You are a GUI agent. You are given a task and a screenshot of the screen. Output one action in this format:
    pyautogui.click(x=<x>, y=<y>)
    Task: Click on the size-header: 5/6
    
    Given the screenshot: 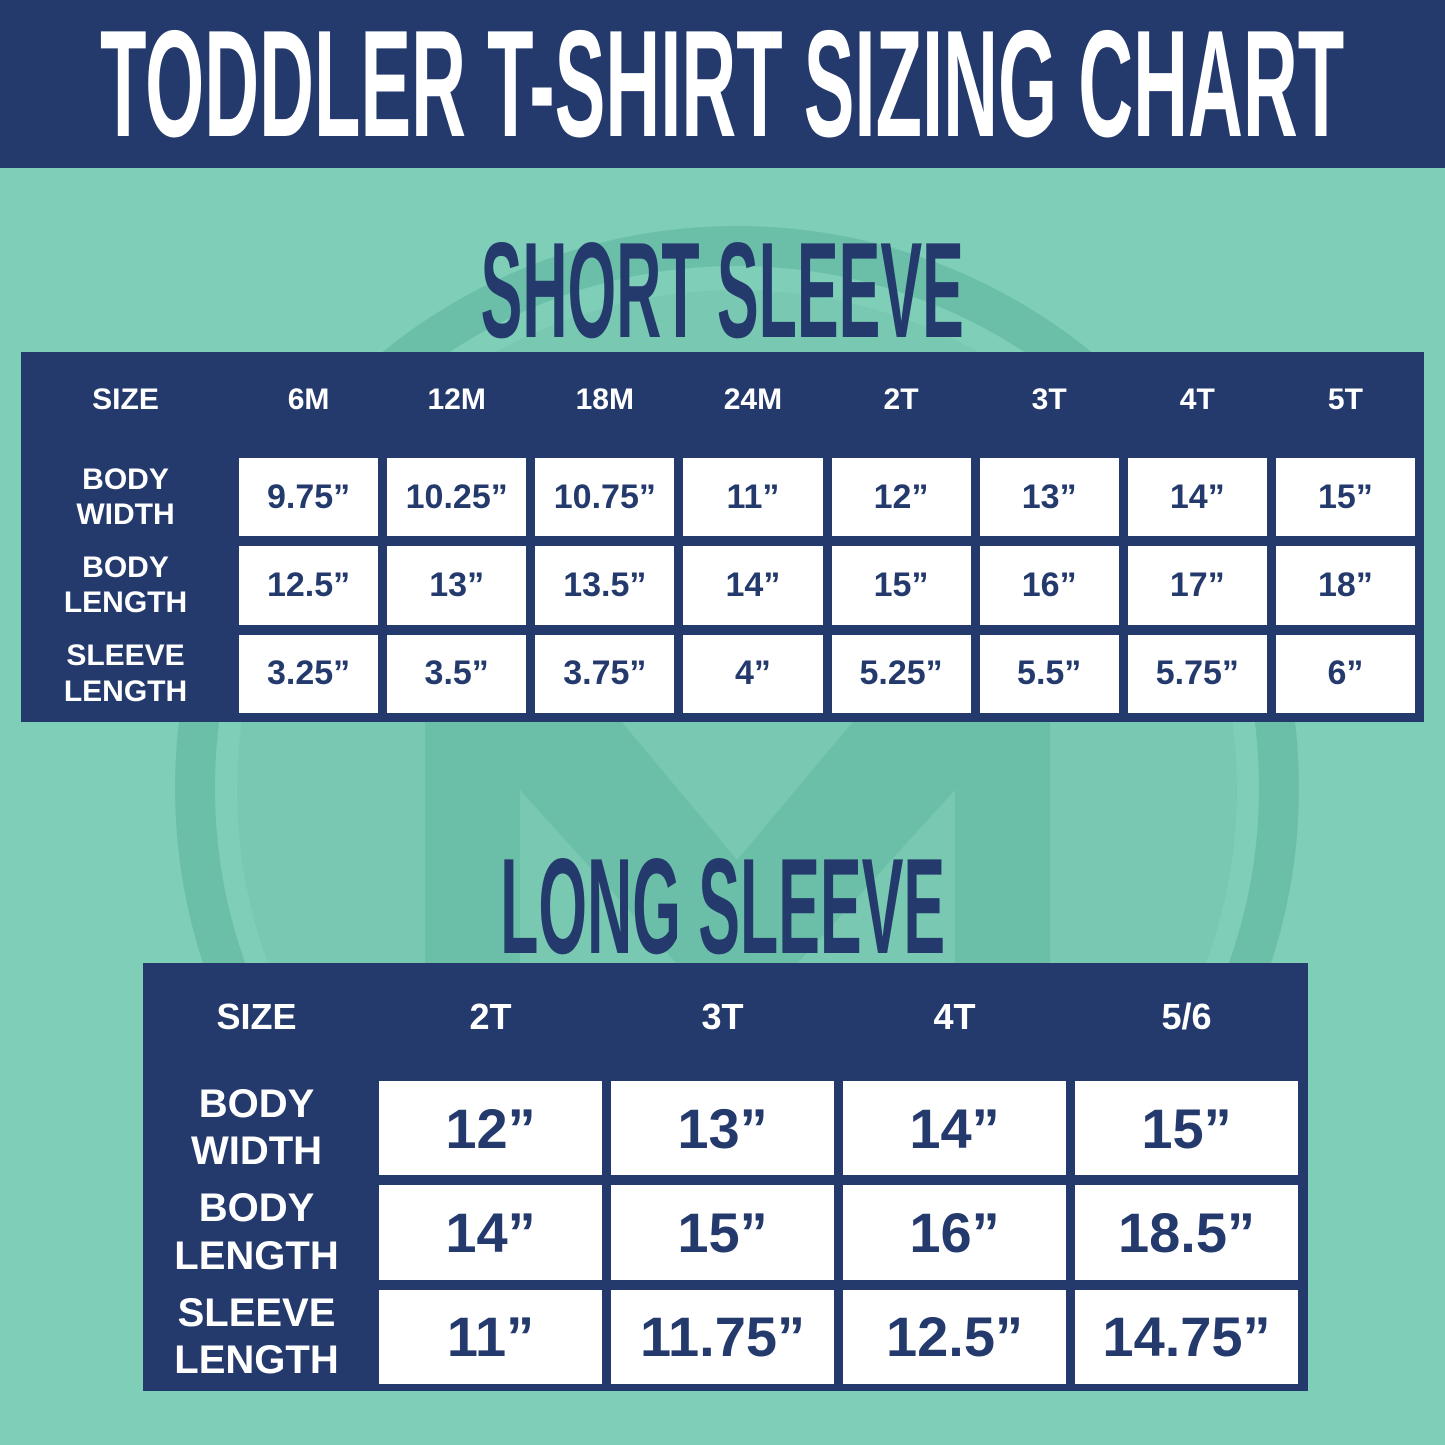 What is the action you would take?
    pyautogui.click(x=1186, y=1016)
    